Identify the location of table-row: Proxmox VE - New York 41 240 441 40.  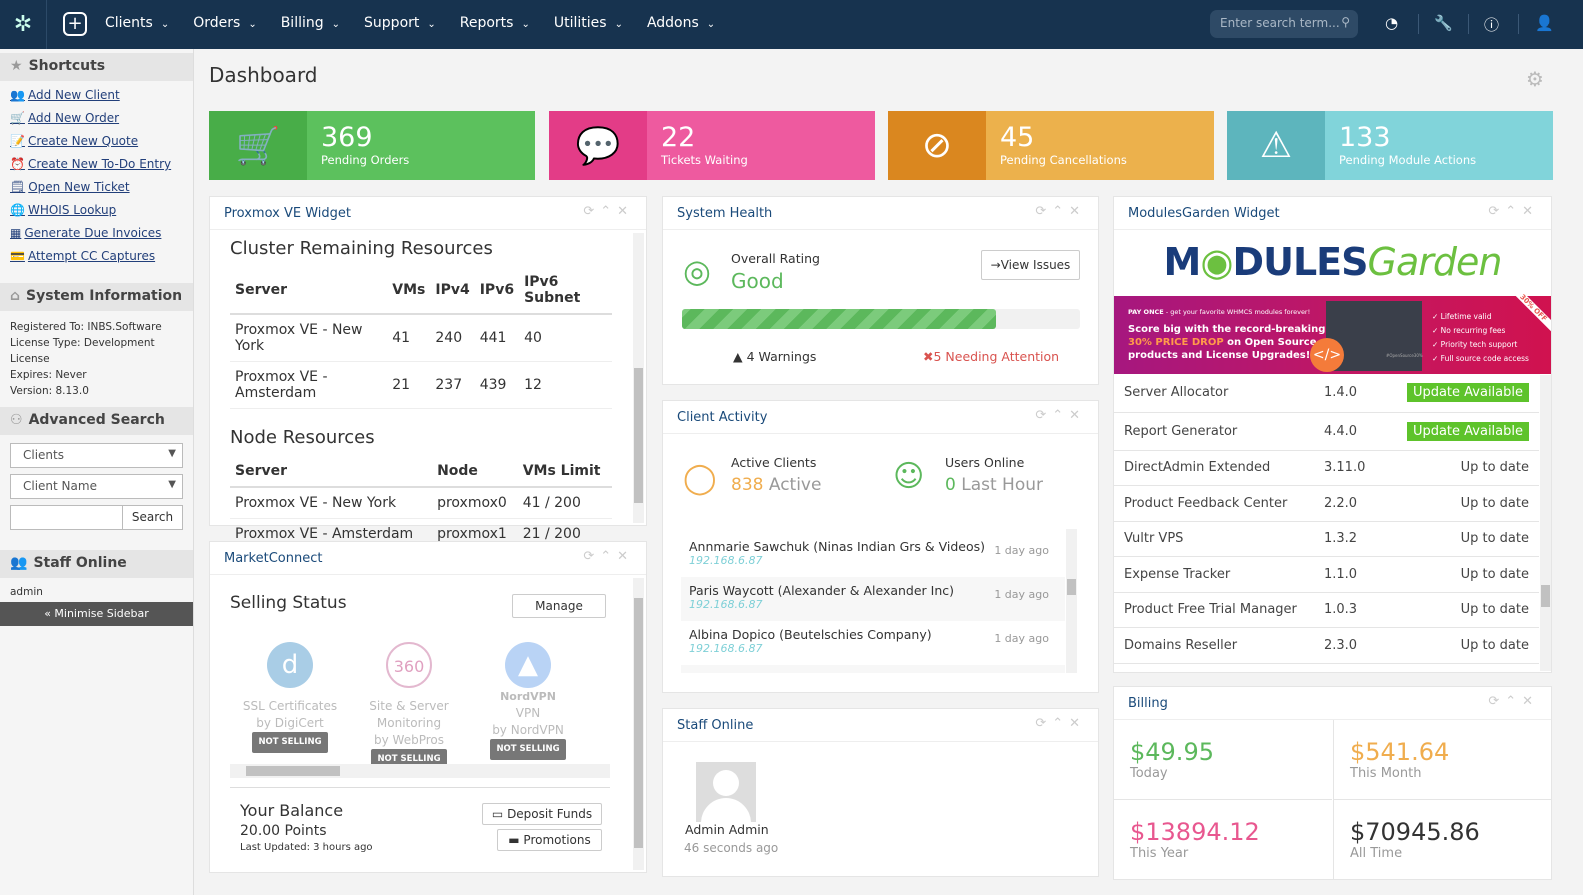
(421, 338).